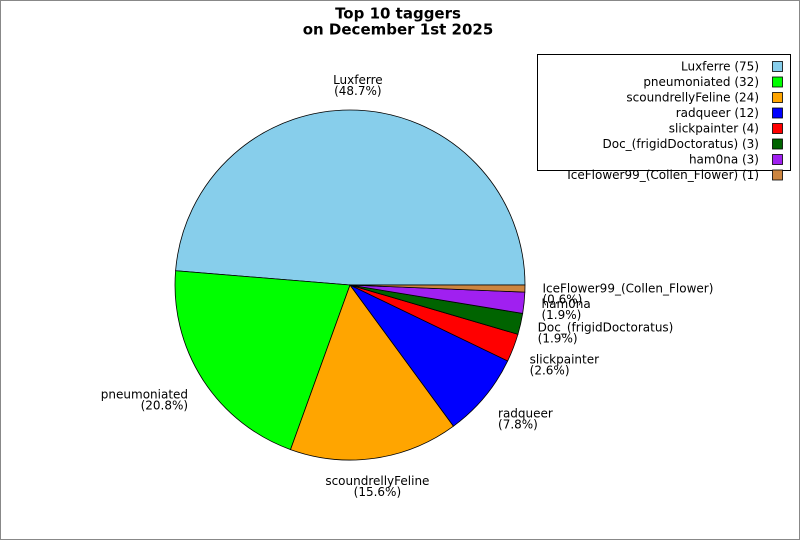 Image resolution: width=800 pixels, height=540 pixels. I want to click on slice-label: slickpainter, so click(564, 360).